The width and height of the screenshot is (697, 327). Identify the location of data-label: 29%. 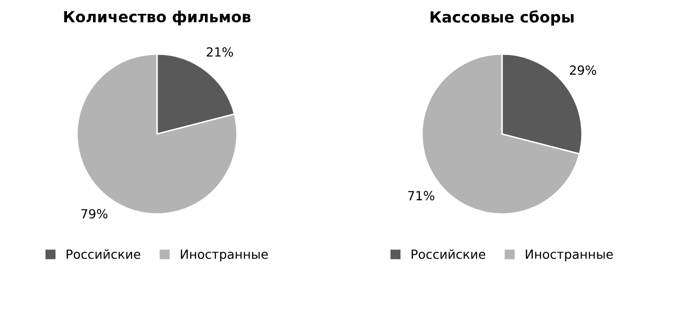
(583, 70).